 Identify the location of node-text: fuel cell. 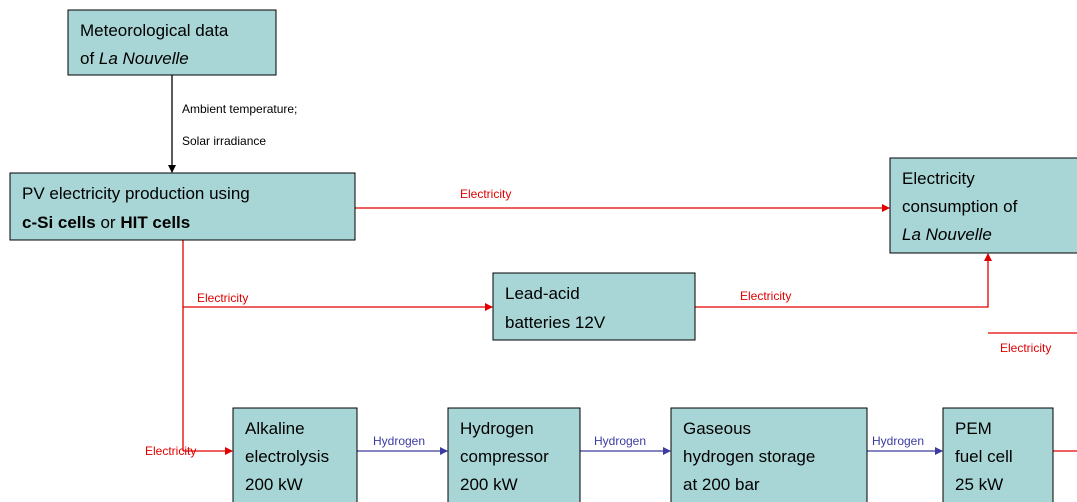
(984, 456).